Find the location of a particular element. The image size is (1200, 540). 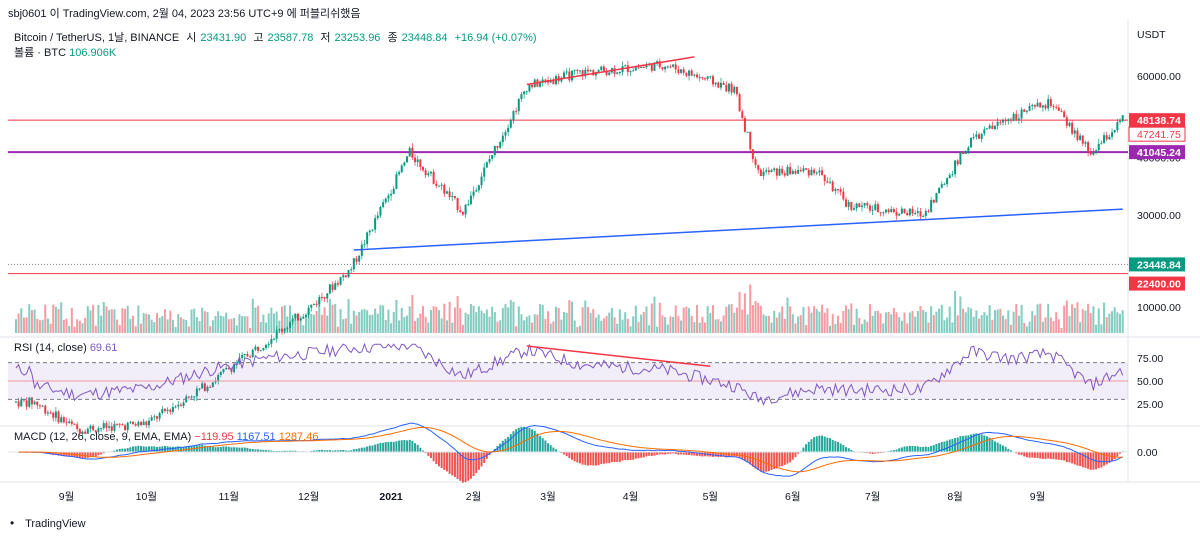

price-tag is located at coordinates (1157, 134).